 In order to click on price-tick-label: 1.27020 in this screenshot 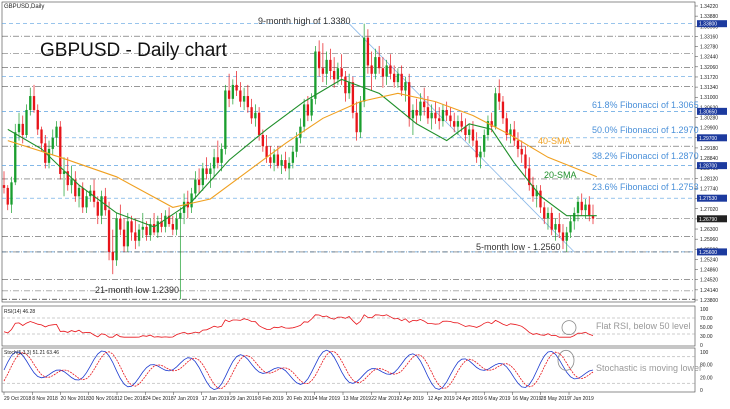, I will do `click(709, 210)`.